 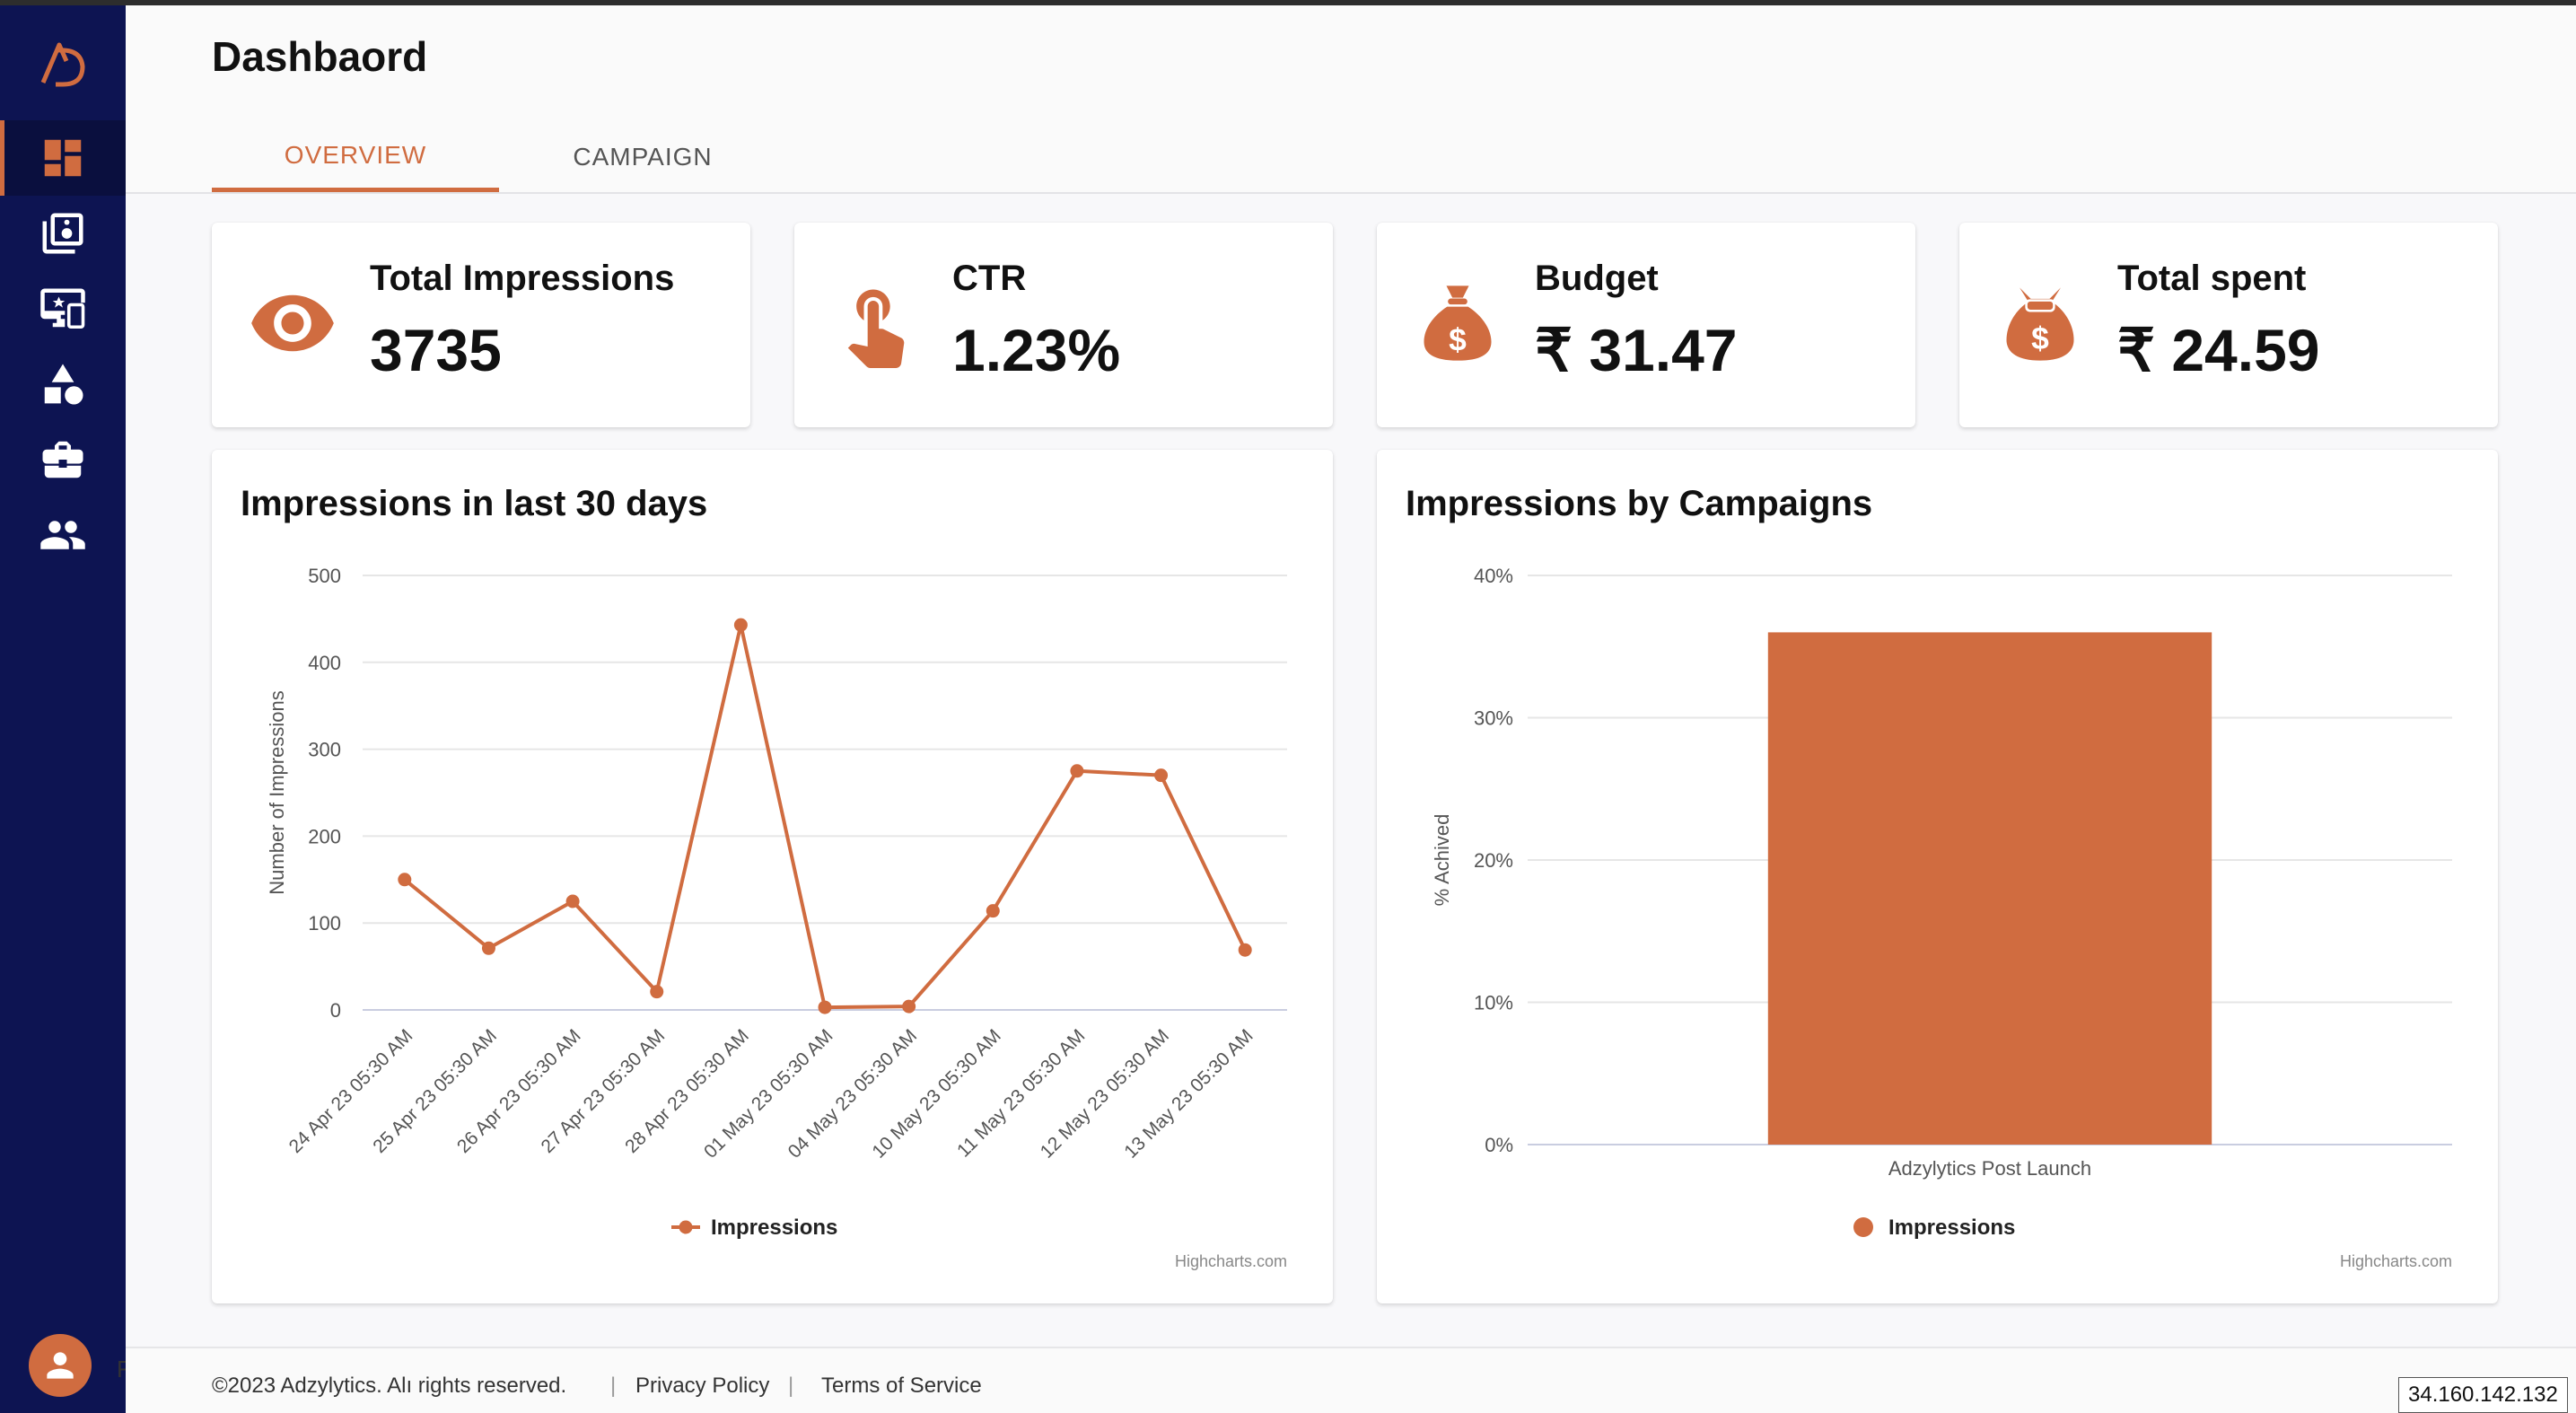 What do you see at coordinates (1597, 278) in the screenshot?
I see `kpi-label: Budget` at bounding box center [1597, 278].